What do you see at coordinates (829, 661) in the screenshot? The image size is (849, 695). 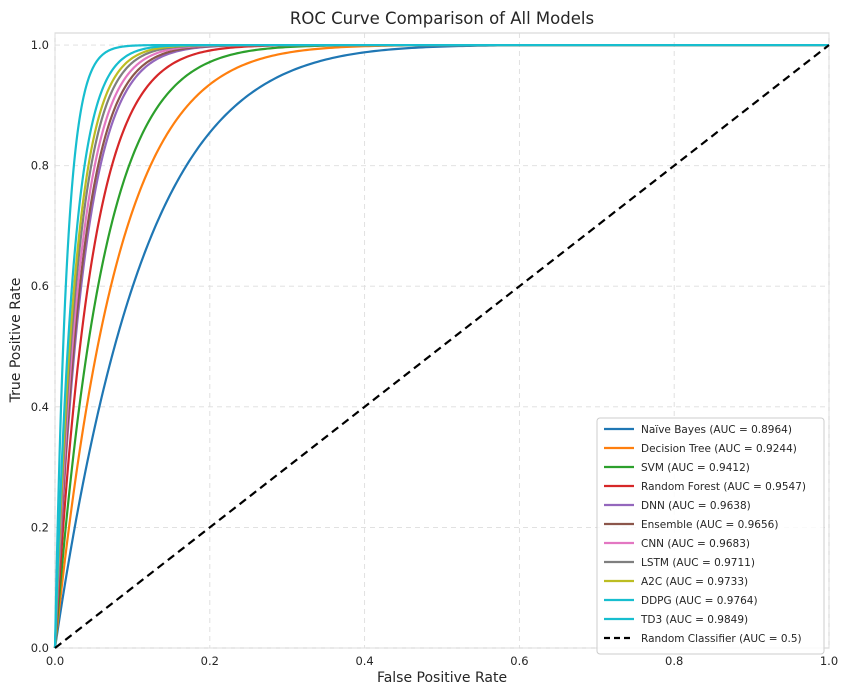 I see `x-tick-label: 1.0` at bounding box center [829, 661].